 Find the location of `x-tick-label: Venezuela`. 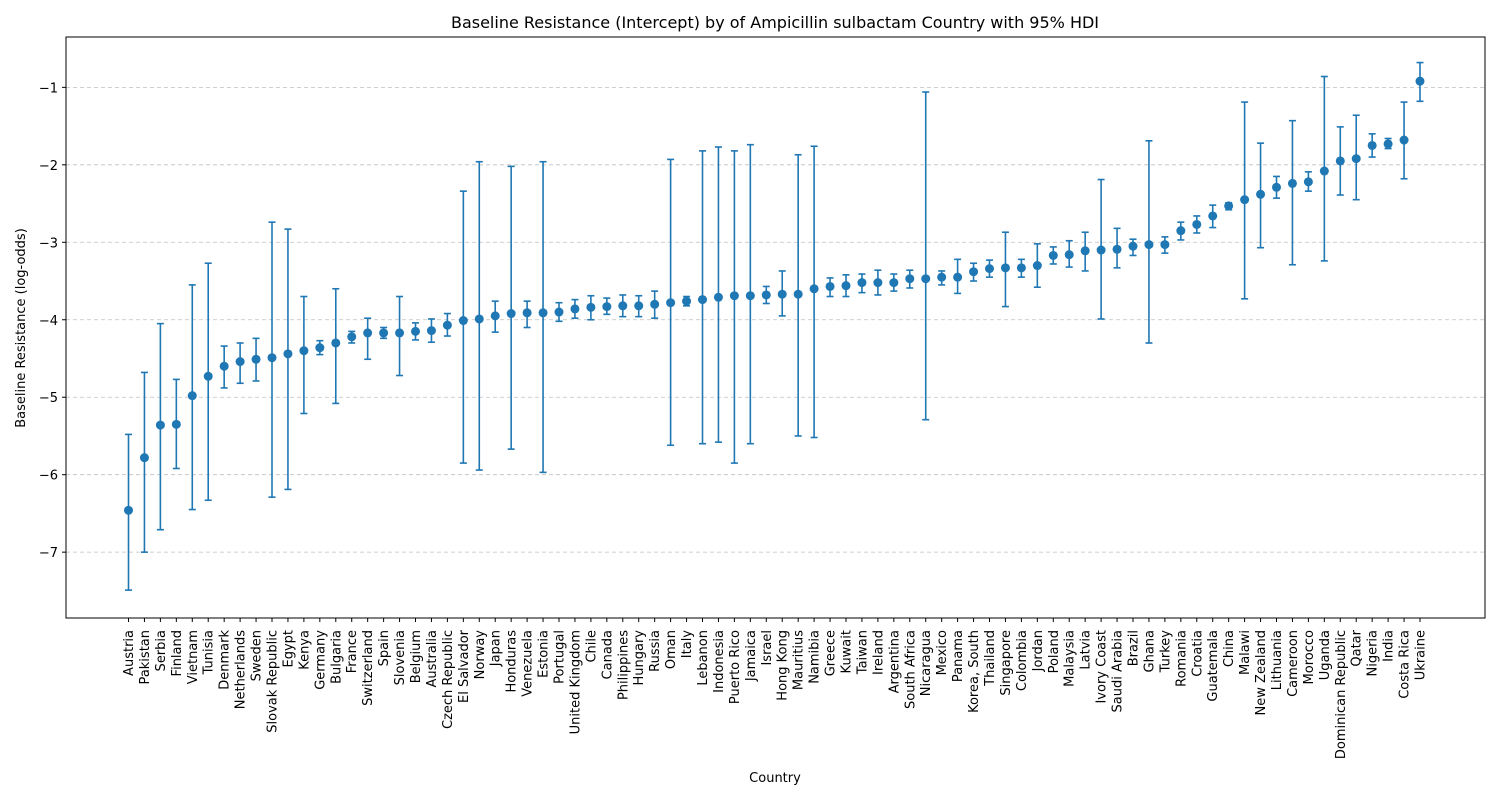

x-tick-label: Venezuela is located at coordinates (528, 663).